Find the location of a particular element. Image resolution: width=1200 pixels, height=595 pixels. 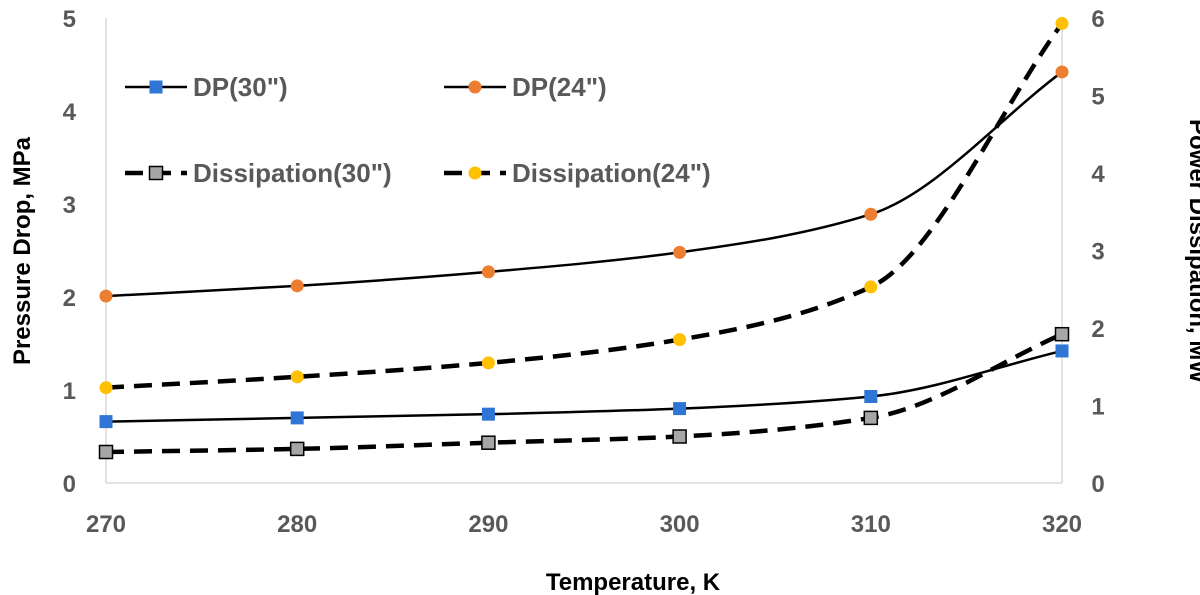

left-y-tick-label: 3 is located at coordinates (69, 205).